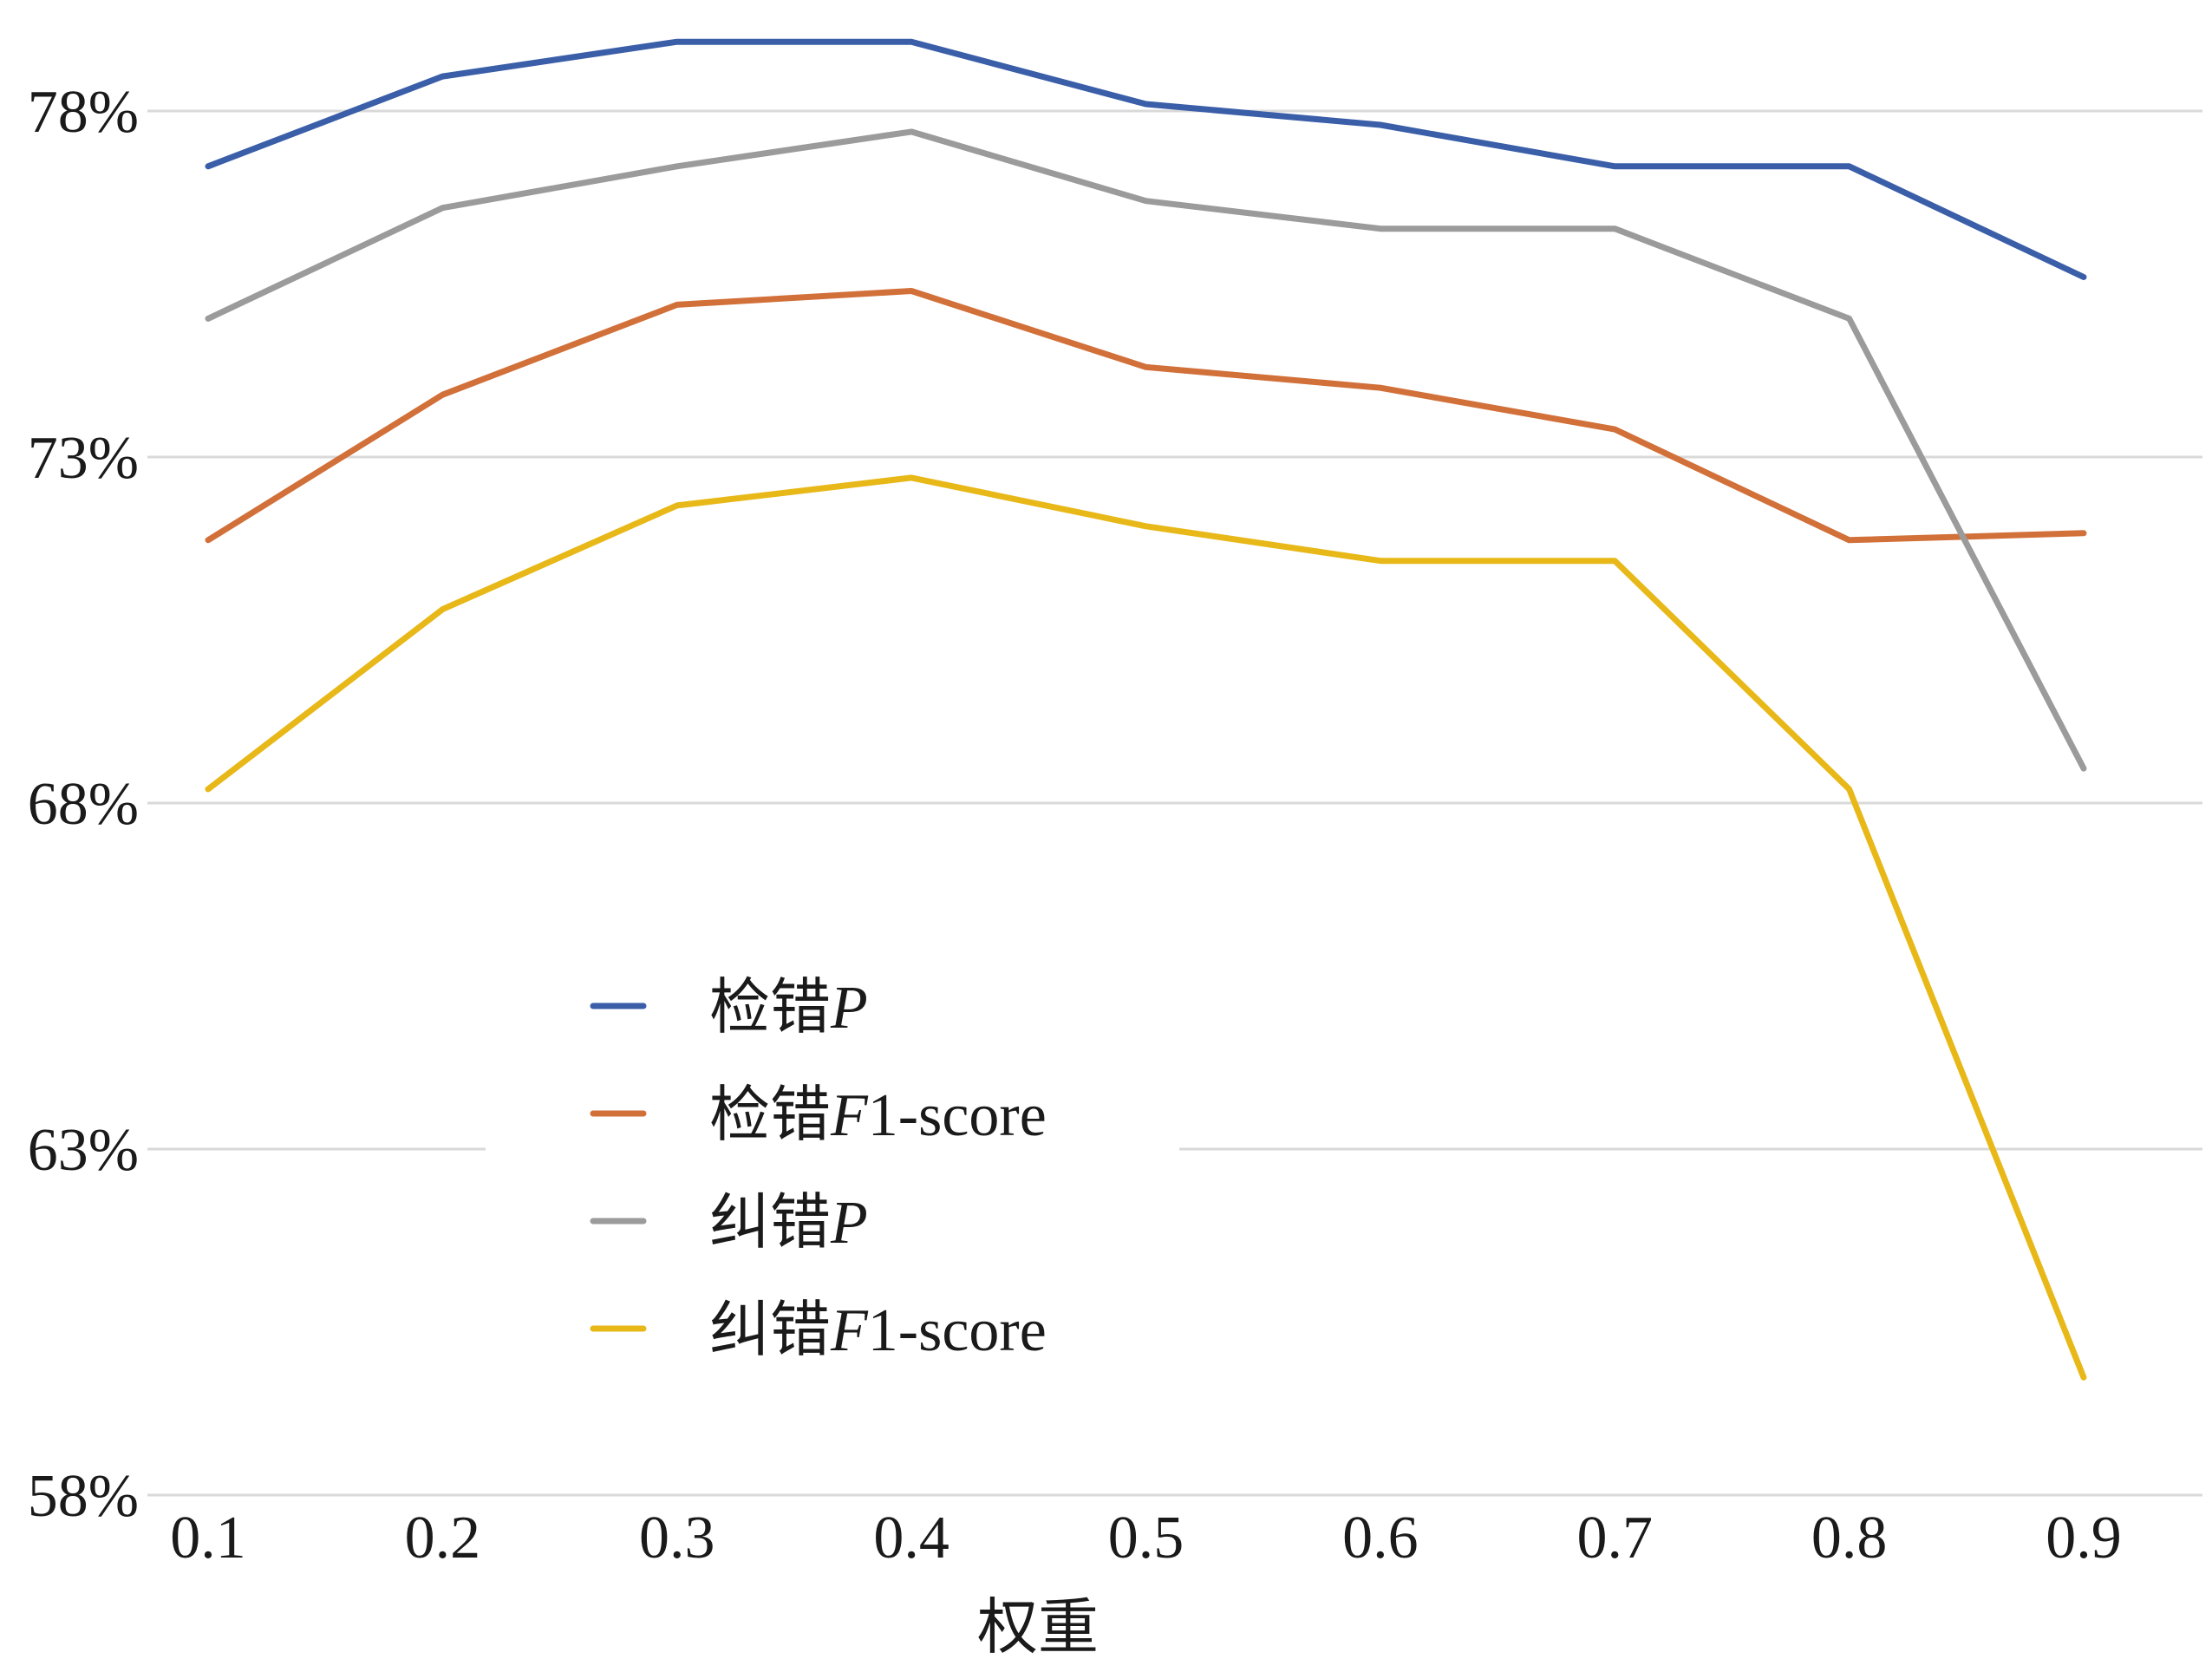  Describe the element at coordinates (1849, 1538) in the screenshot. I see `x-tick-label: 0.8` at that location.